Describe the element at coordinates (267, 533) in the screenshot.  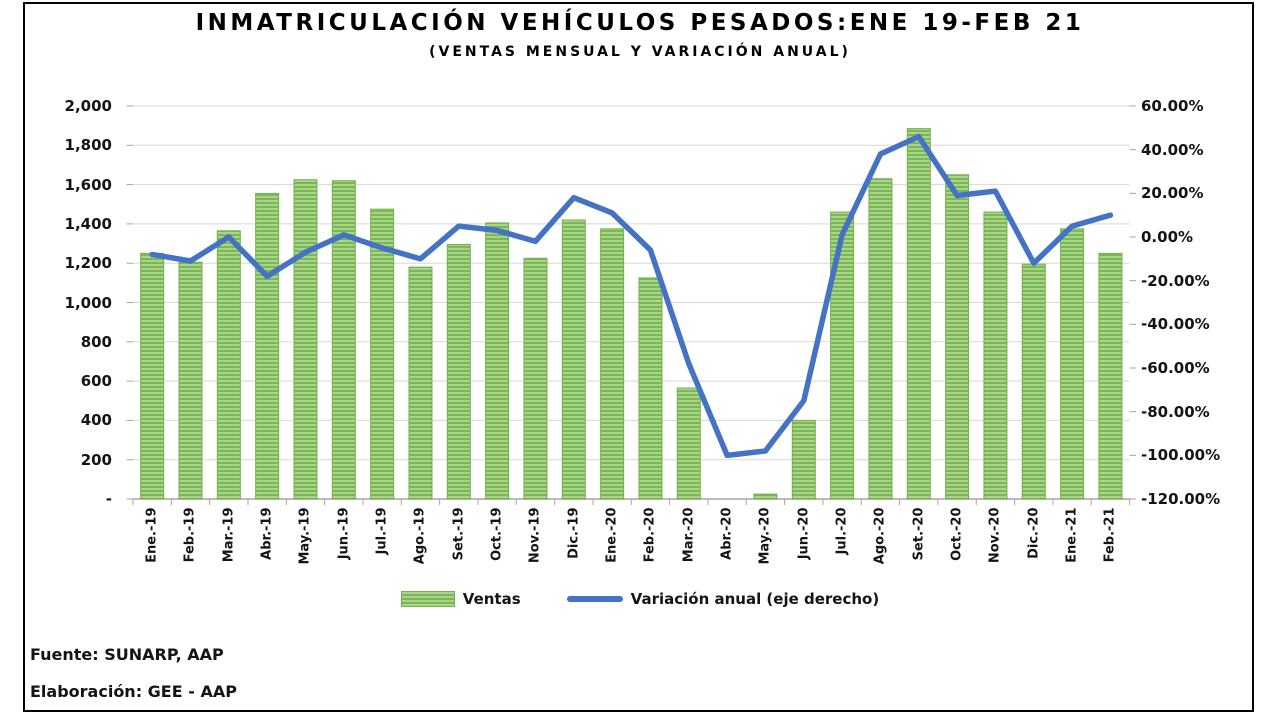
I see `x-axis-label: Abr.-19` at that location.